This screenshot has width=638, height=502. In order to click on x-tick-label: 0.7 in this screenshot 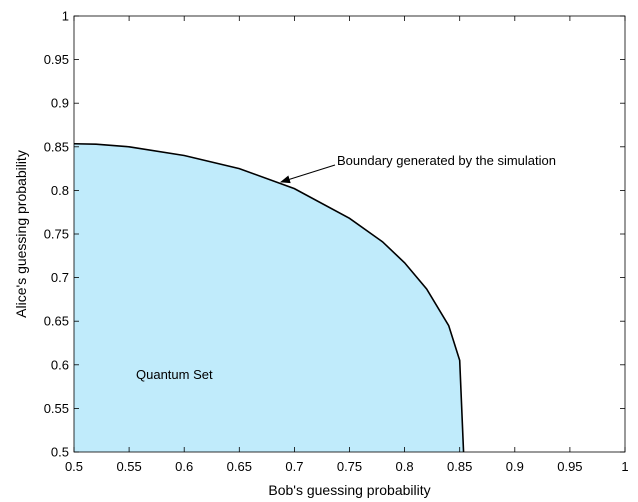, I will do `click(294, 466)`.